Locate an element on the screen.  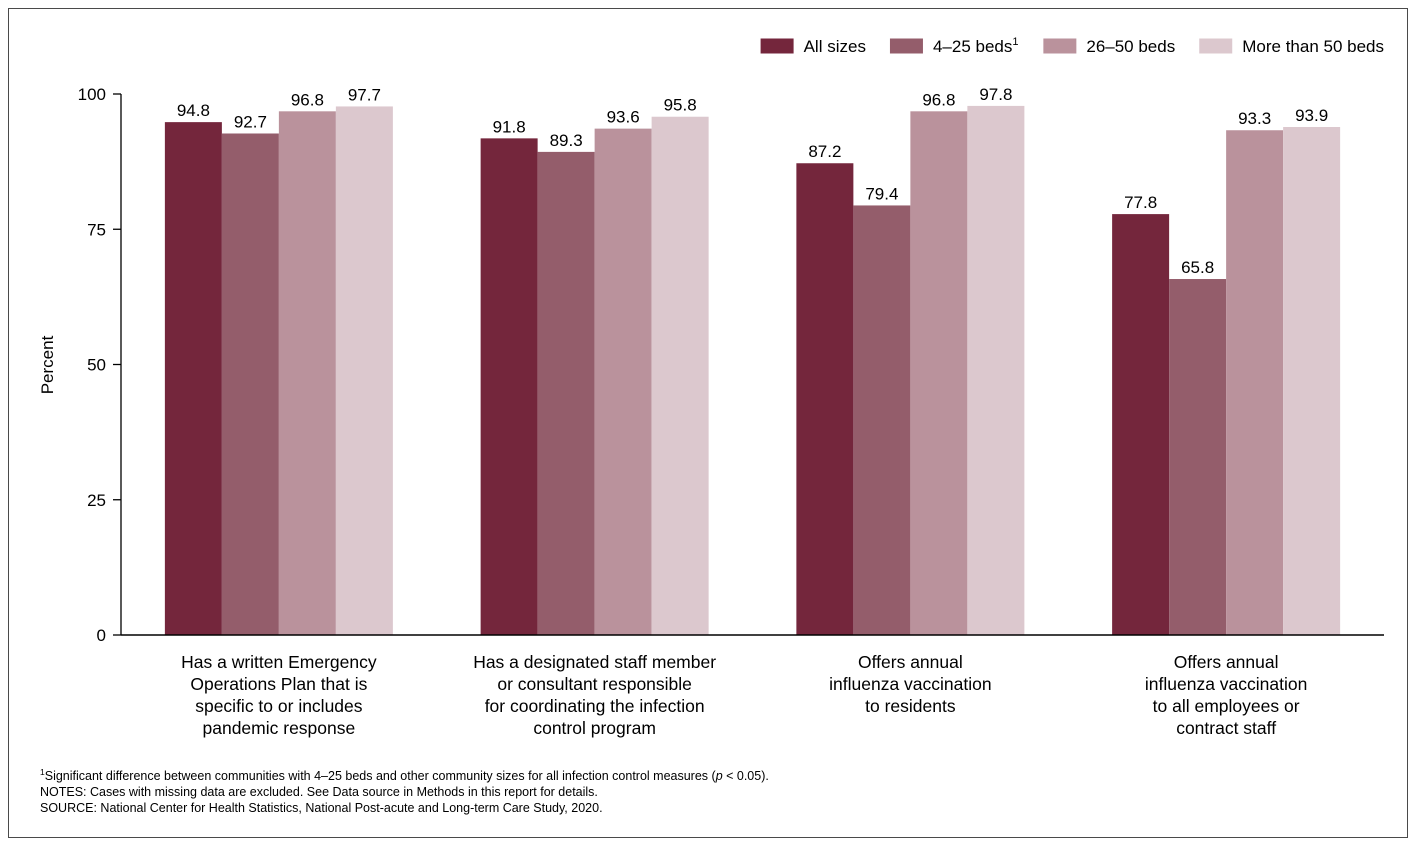
y-tick-label: 25 is located at coordinates (96, 500).